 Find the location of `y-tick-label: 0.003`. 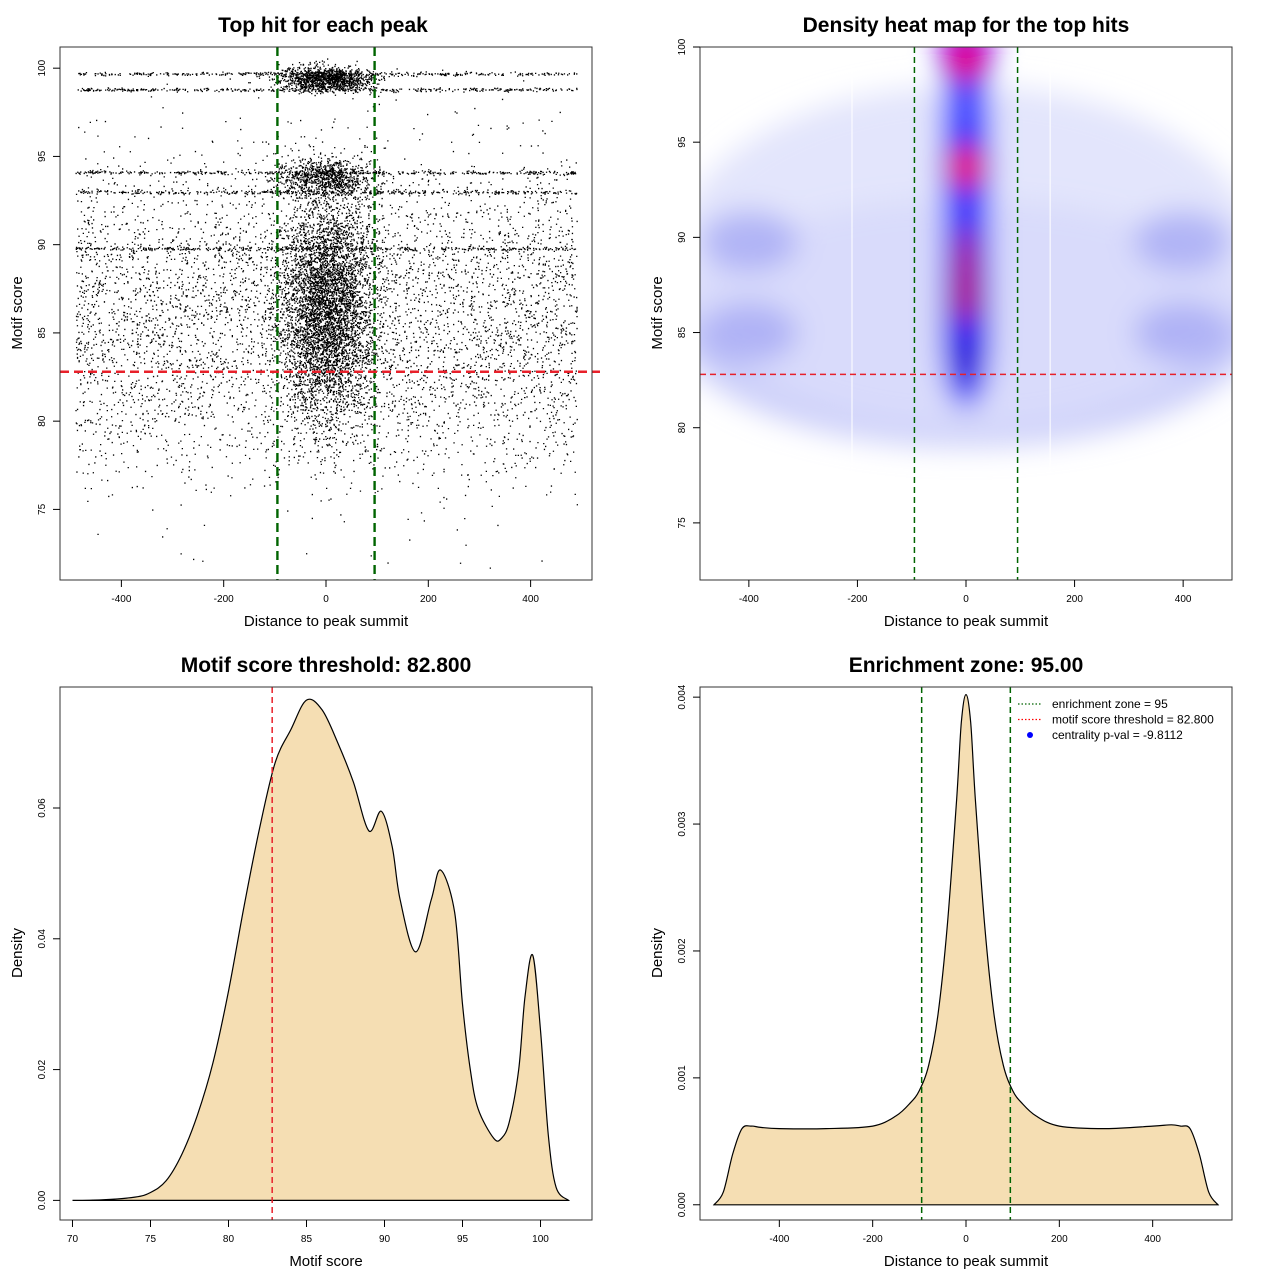

y-tick-label: 0.003 is located at coordinates (682, 823).